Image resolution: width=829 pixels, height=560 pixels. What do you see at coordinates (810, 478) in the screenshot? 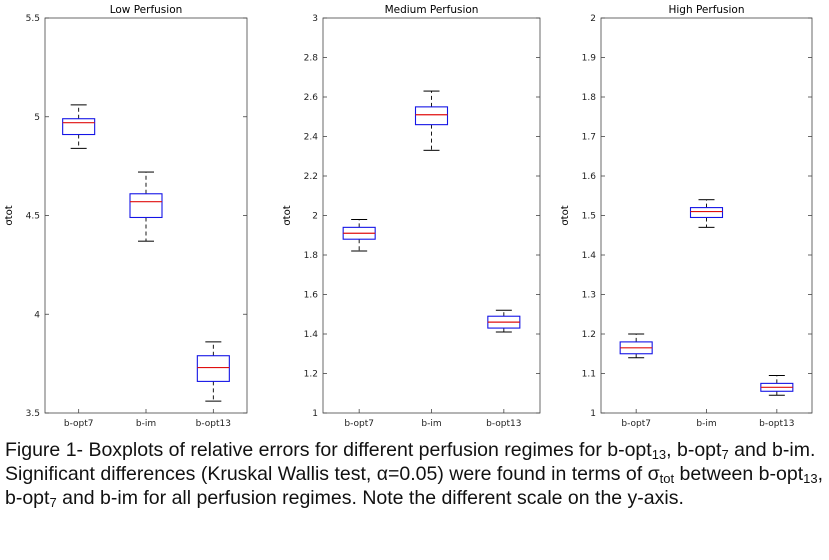
I see `caption-sub-4: 13` at bounding box center [810, 478].